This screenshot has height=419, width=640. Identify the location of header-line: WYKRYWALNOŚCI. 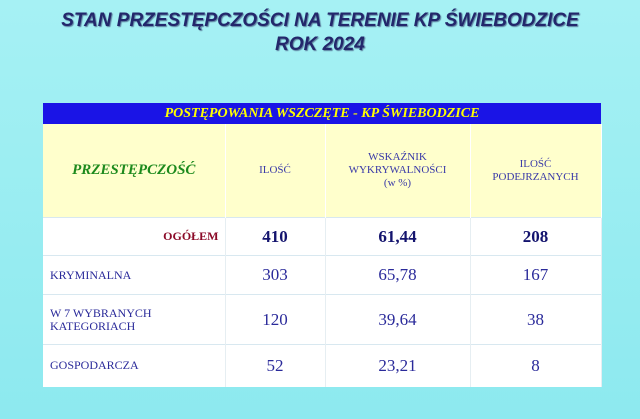
(397, 170).